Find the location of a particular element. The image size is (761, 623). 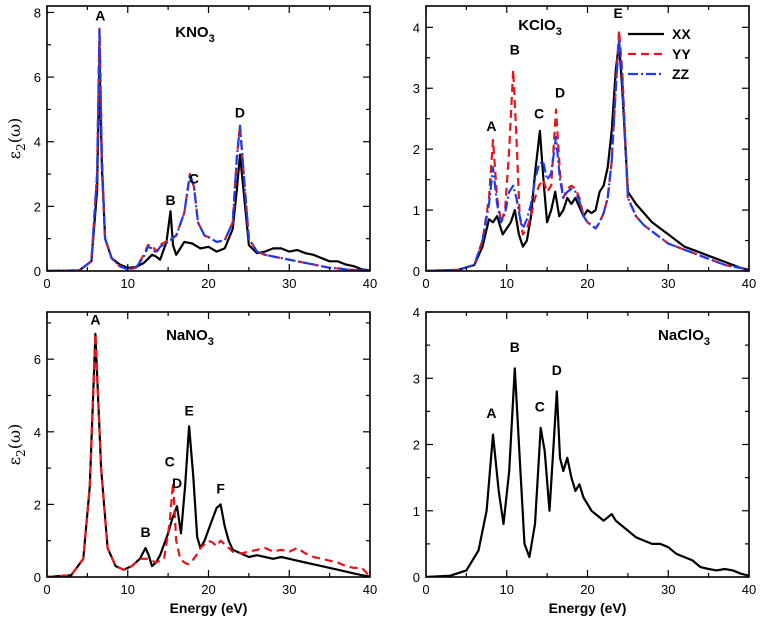

kno3-series-xx is located at coordinates (208, 165).